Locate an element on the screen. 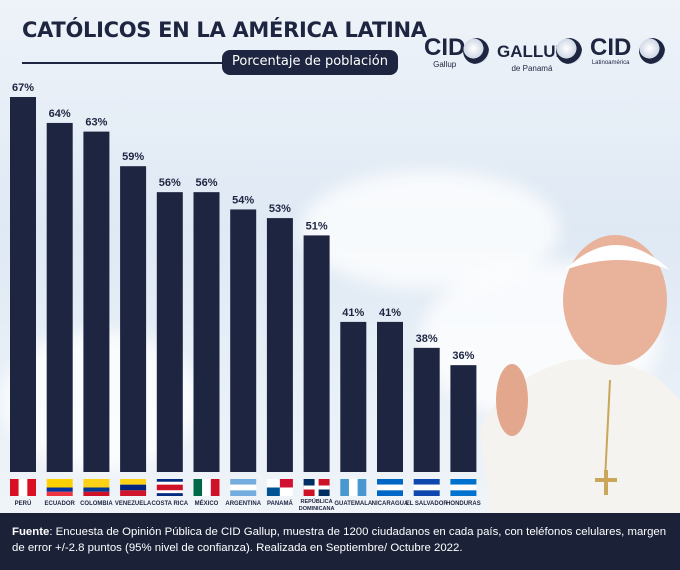 This screenshot has width=680, height=570. category-label: MÉXICO is located at coordinates (207, 503).